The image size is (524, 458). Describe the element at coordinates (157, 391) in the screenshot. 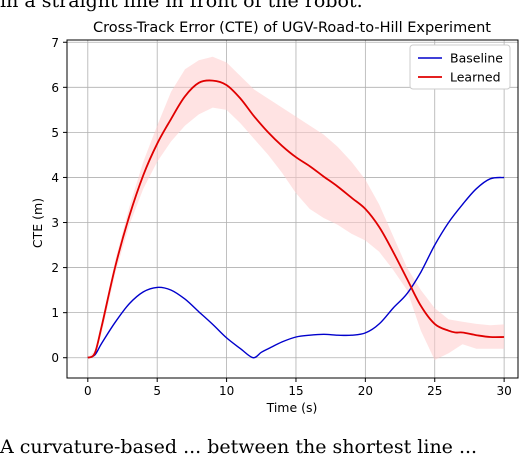

I see `x-tick-label: 5` at that location.